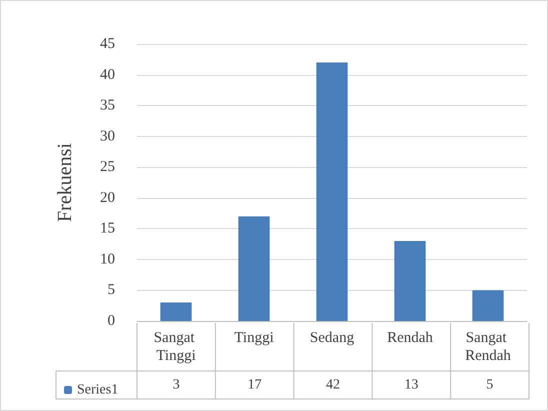  I want to click on legend-label: Series1, so click(97, 390).